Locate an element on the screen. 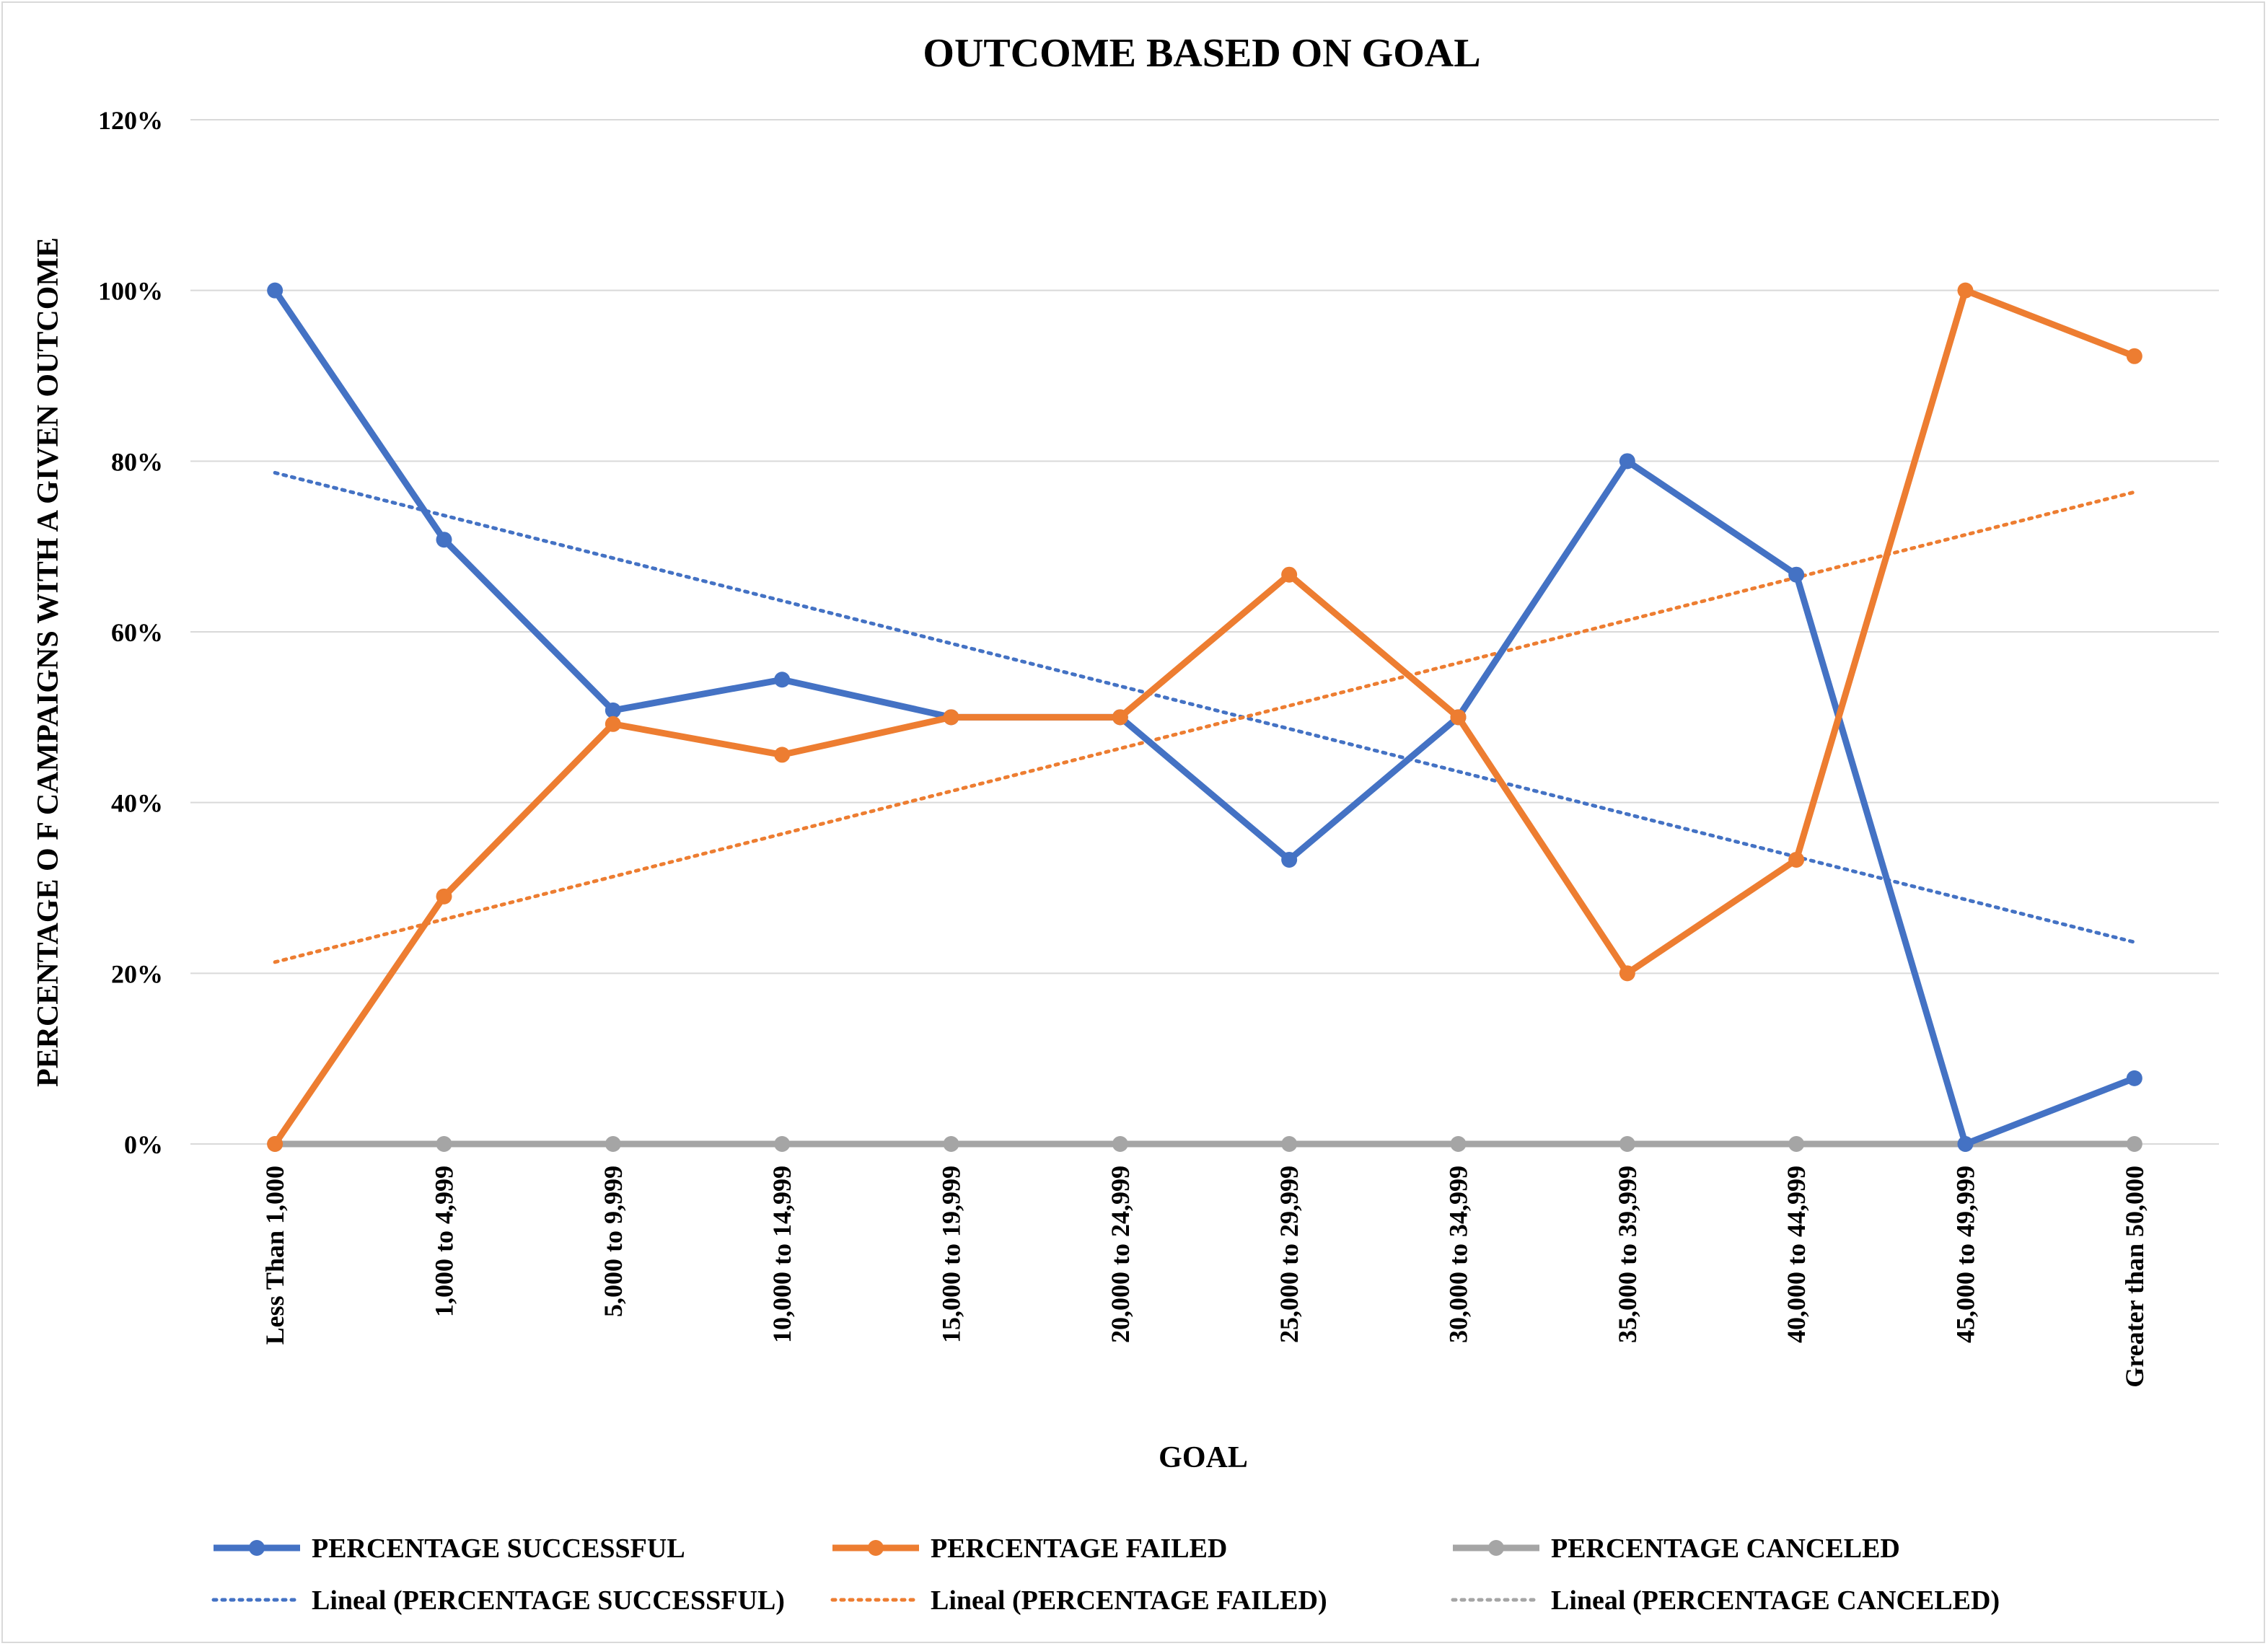 This screenshot has height=1646, width=2268. x-tick-label: Less Than 1,000 is located at coordinates (274, 1255).